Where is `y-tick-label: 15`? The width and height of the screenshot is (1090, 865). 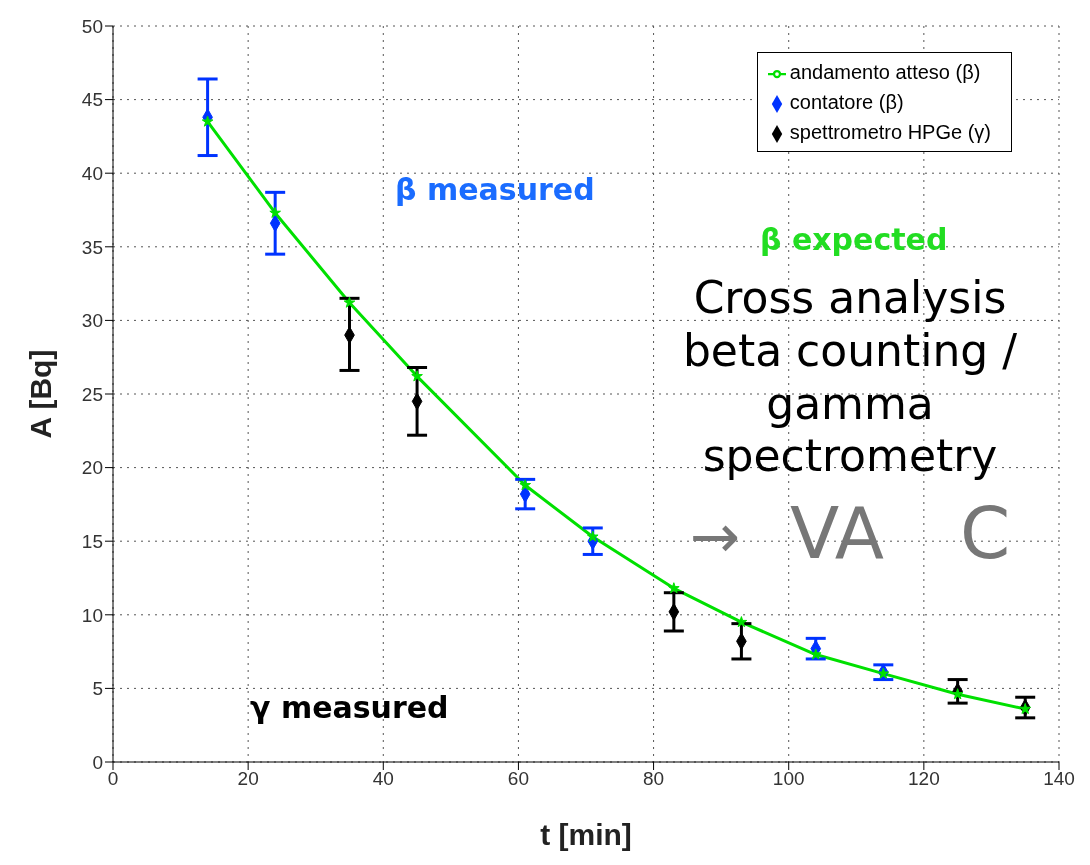
y-tick-label: 15 is located at coordinates (92, 541).